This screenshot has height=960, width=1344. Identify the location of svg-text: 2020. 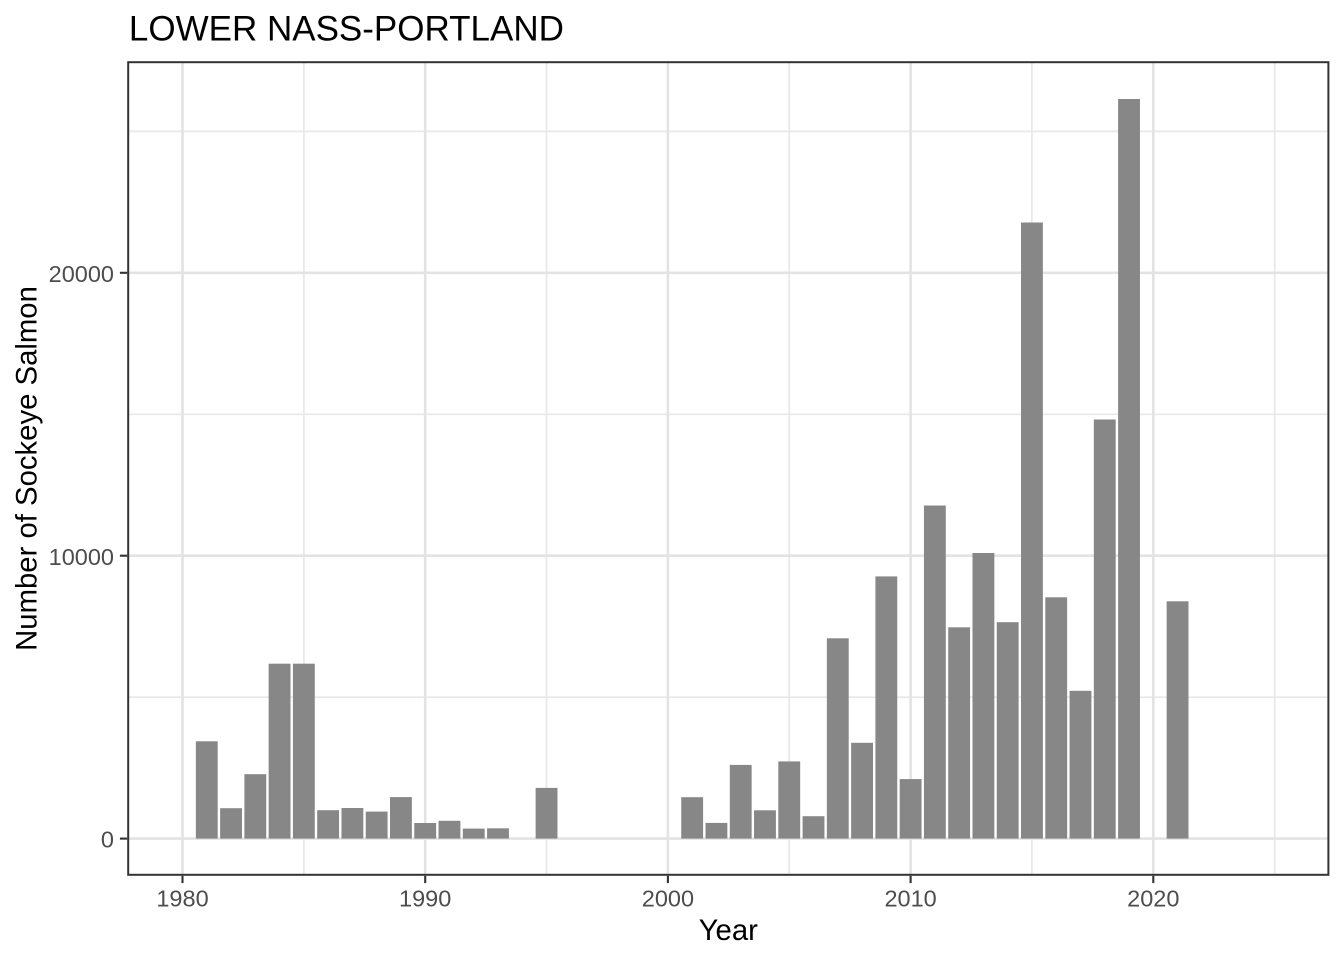
(1153, 898).